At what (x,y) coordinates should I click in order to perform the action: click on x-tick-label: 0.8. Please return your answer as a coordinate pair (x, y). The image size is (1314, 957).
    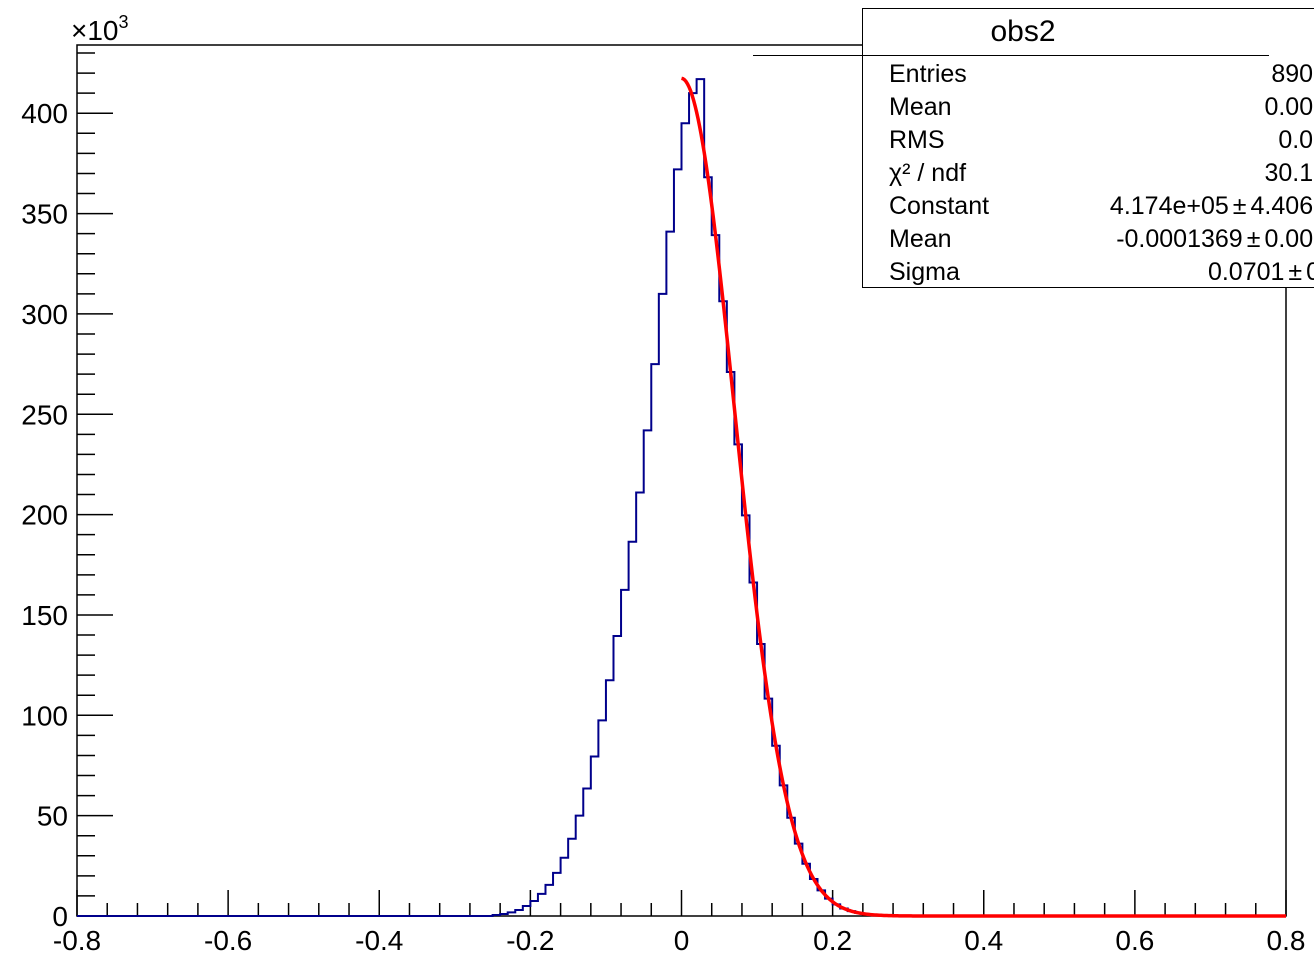
    Looking at the image, I should click on (1286, 940).